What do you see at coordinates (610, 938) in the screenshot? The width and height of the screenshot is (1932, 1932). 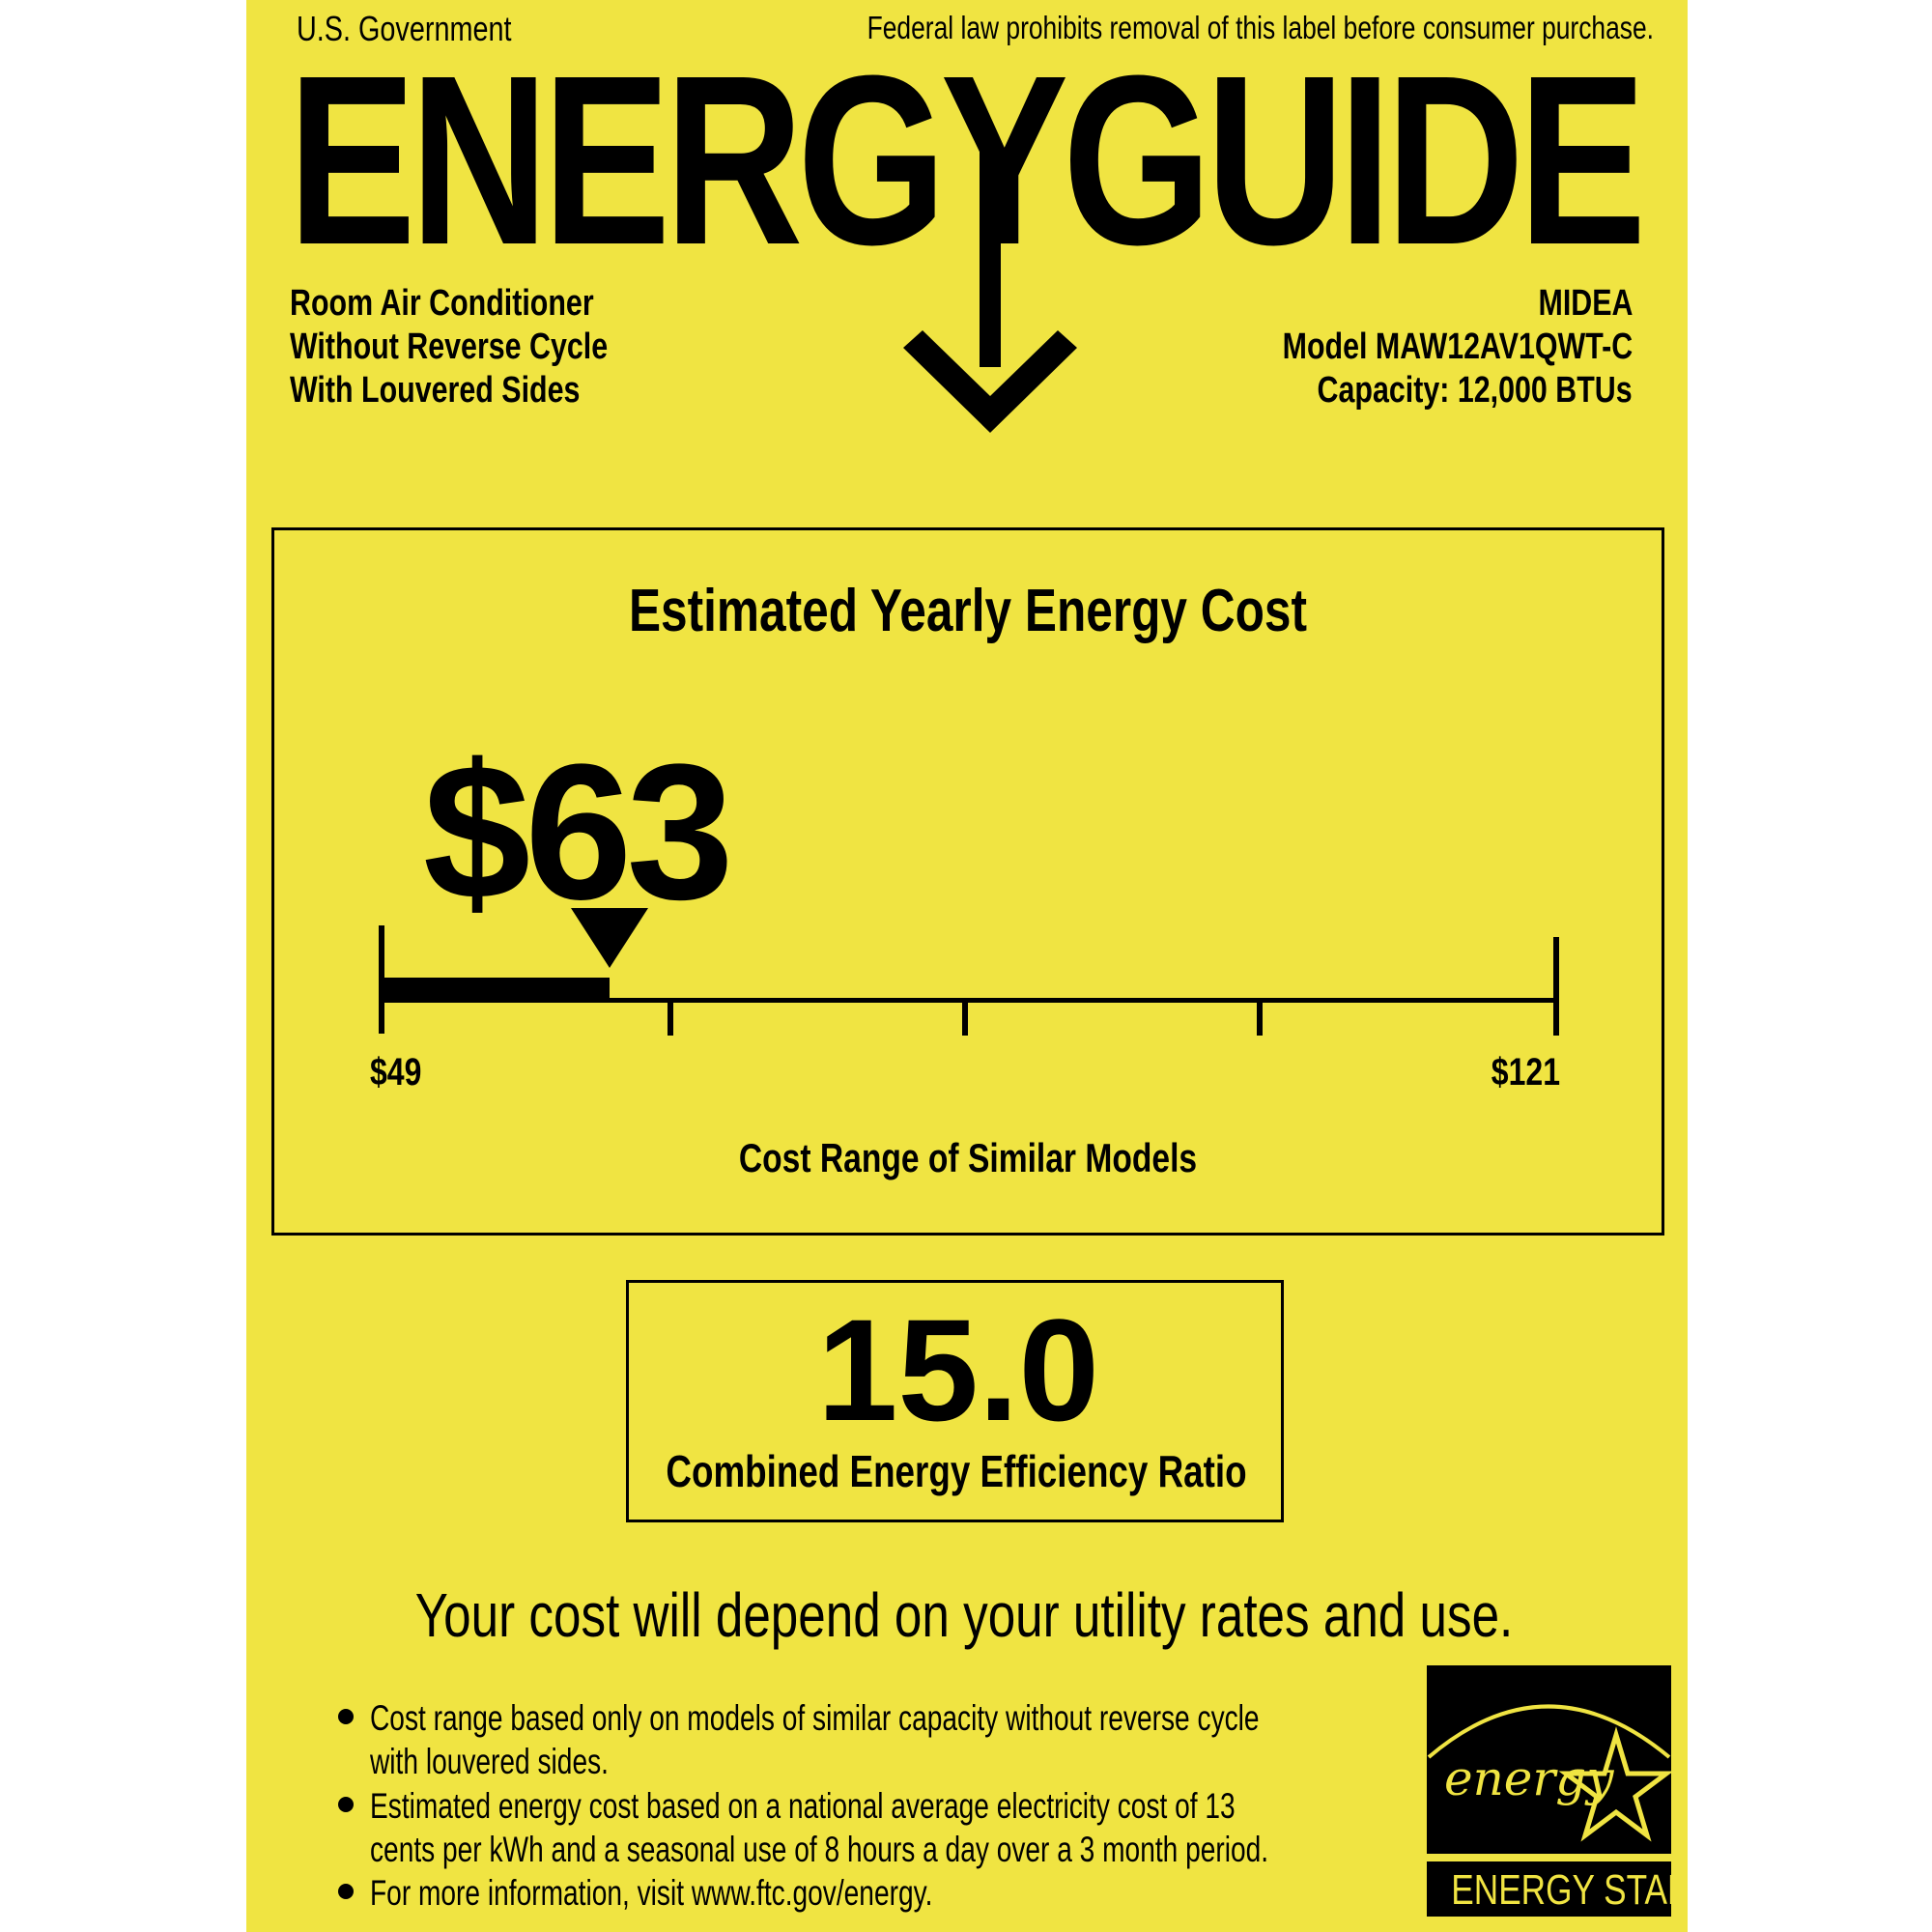 I see `cost-pointer-icon` at bounding box center [610, 938].